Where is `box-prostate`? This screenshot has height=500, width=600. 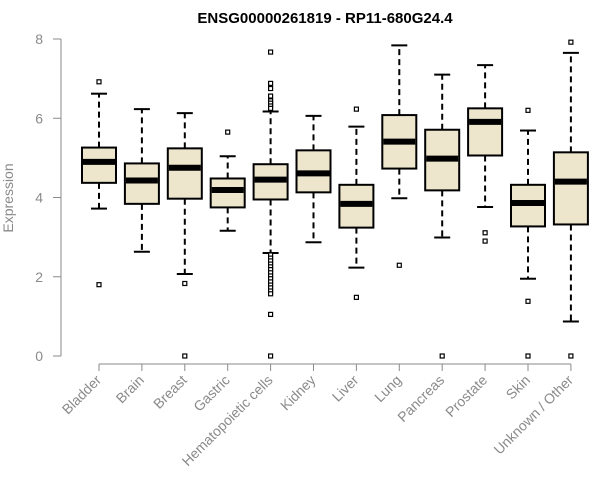
box-prostate is located at coordinates (485, 154).